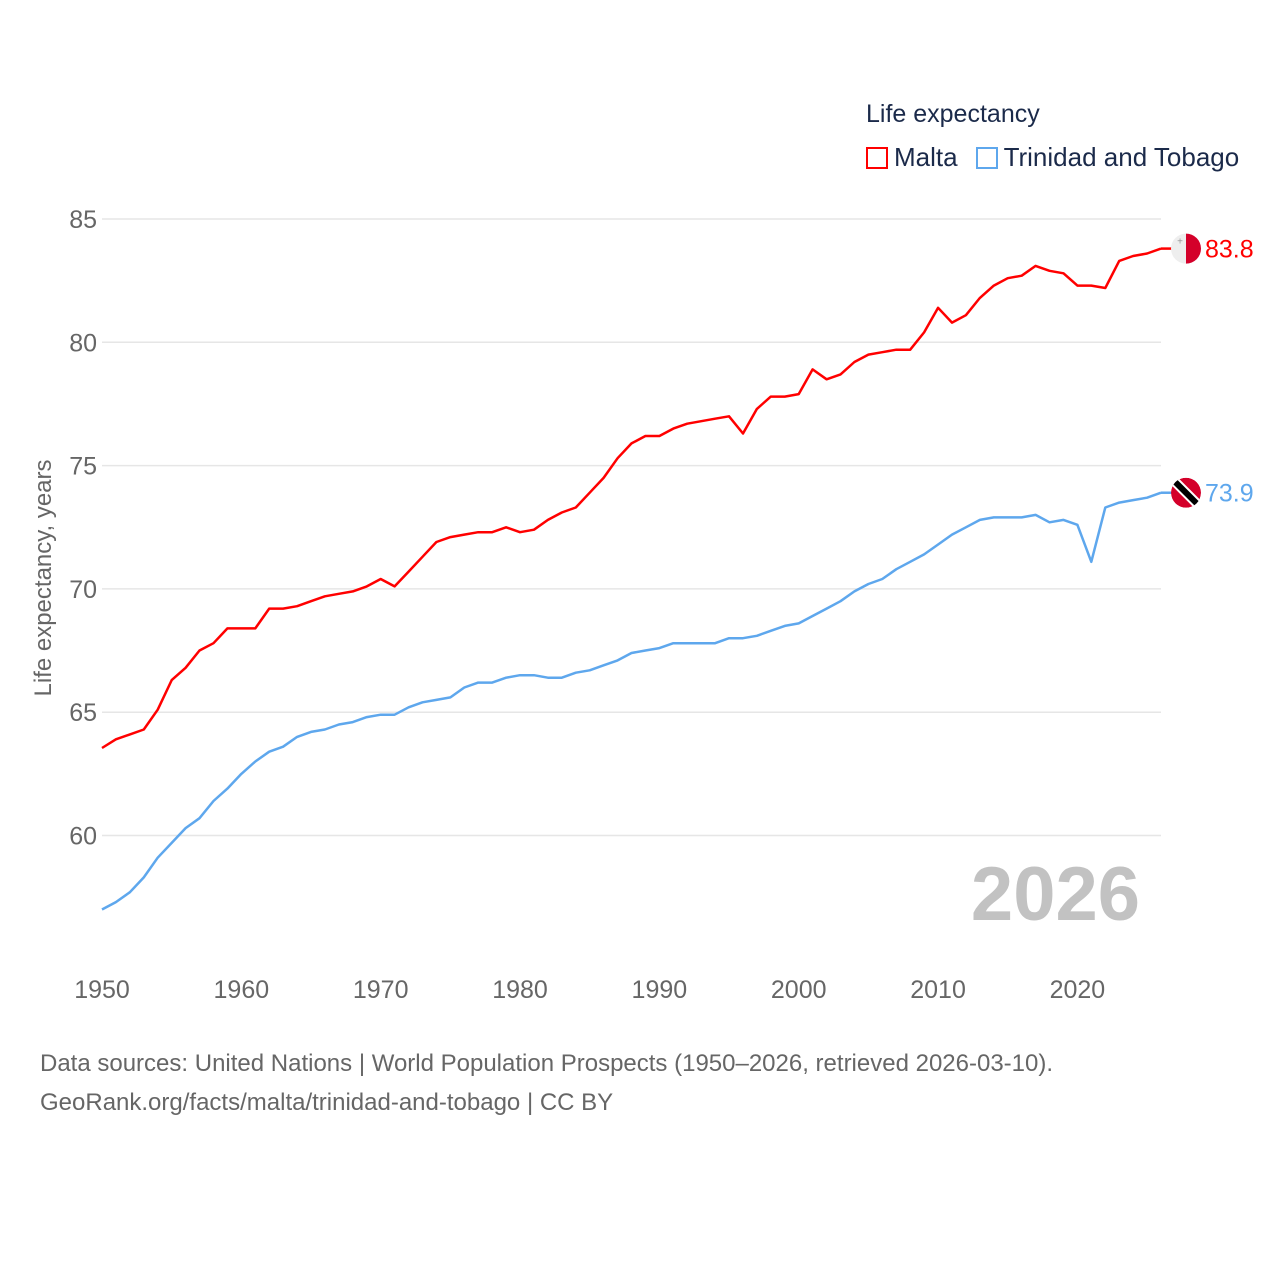  I want to click on x-tick-label: 1970, so click(381, 990).